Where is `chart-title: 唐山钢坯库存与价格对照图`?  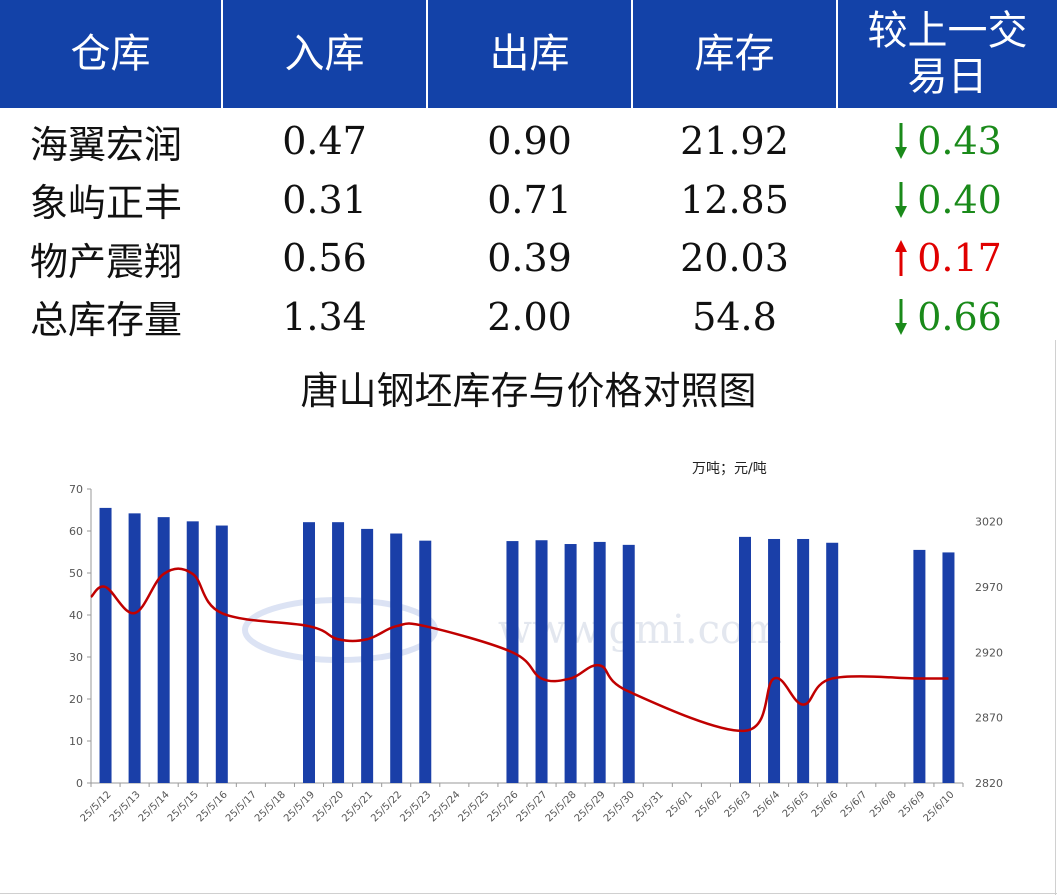 chart-title: 唐山钢坯库存与价格对照图 is located at coordinates (528, 391).